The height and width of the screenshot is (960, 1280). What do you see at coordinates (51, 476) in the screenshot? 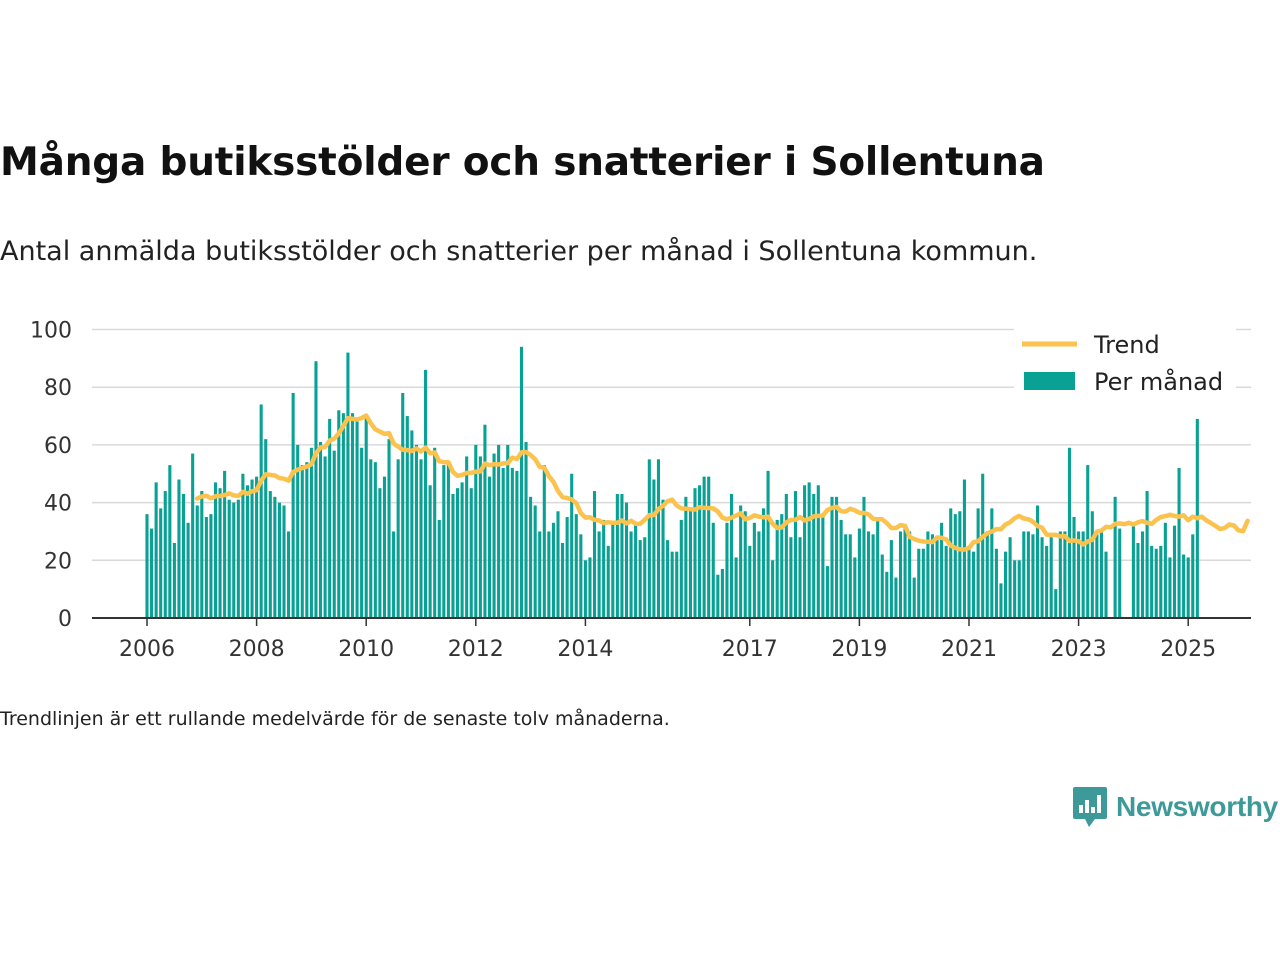
I see `y-axis-ticks: 0 20 40 60 80 100` at bounding box center [51, 476].